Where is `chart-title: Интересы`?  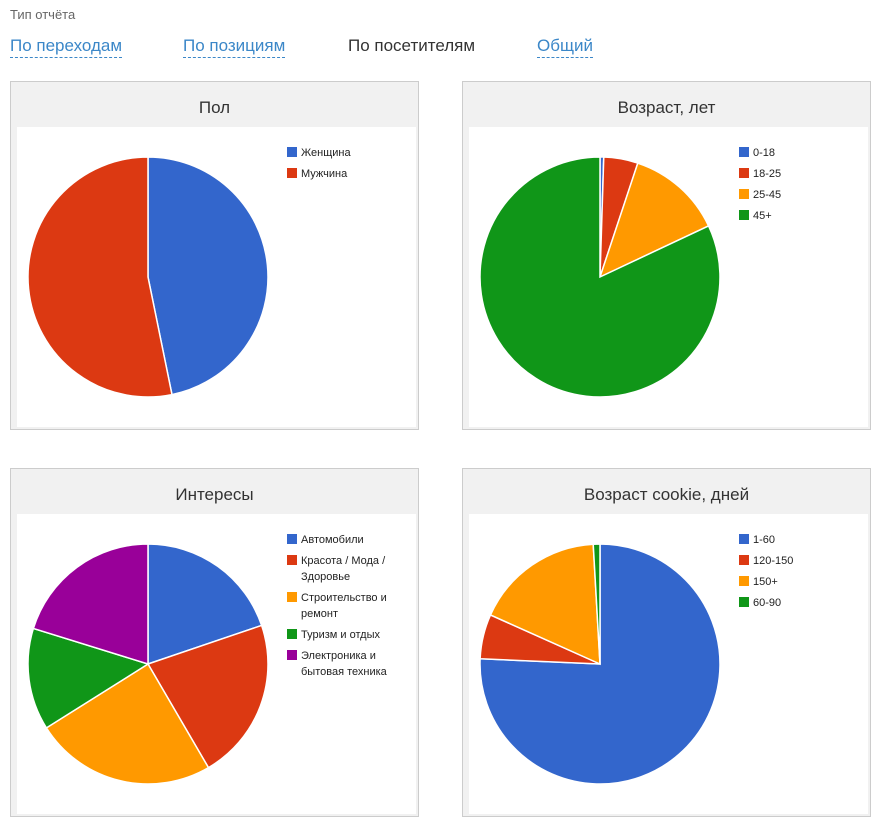
chart-title: Интересы is located at coordinates (214, 494).